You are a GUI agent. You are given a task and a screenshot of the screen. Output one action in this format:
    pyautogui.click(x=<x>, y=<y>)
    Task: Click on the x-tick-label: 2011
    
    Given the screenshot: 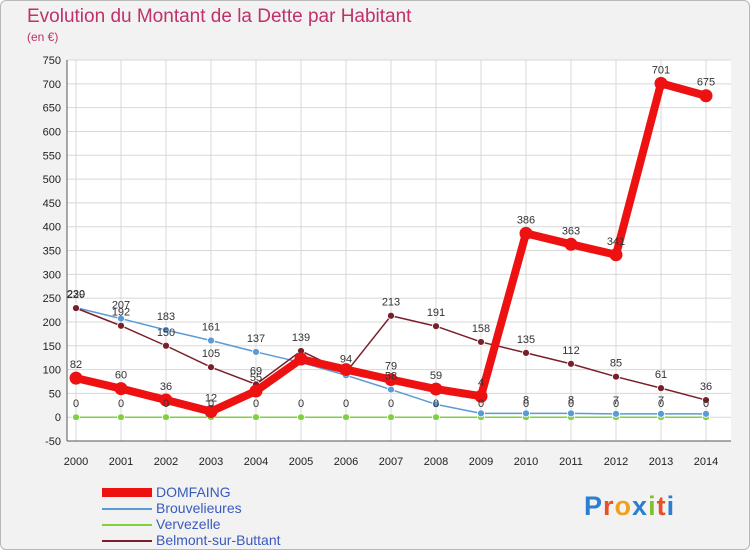 What is the action you would take?
    pyautogui.click(x=571, y=462)
    